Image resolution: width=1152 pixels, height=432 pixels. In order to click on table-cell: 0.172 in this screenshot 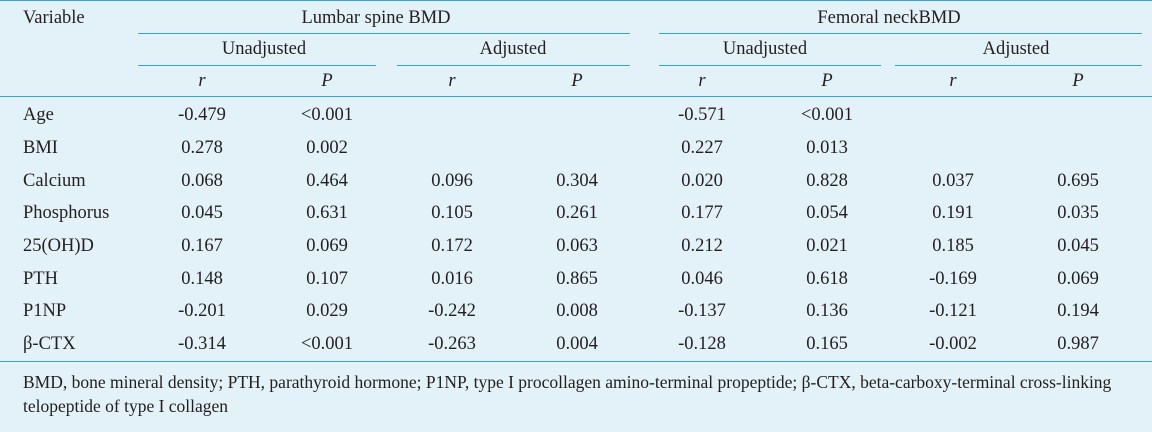, I will do `click(452, 246)`.